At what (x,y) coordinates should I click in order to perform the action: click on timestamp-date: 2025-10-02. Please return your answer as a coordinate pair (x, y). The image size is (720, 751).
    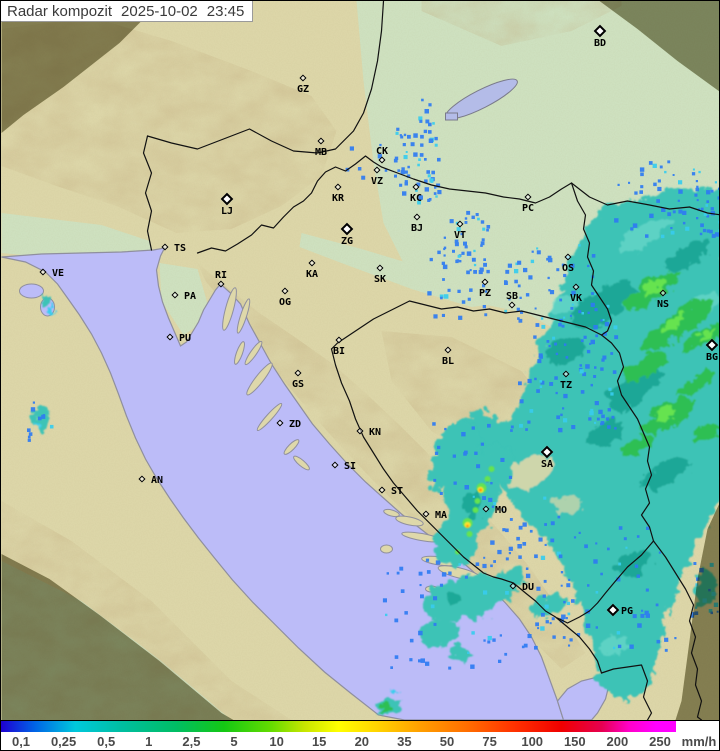
    Looking at the image, I should click on (159, 11).